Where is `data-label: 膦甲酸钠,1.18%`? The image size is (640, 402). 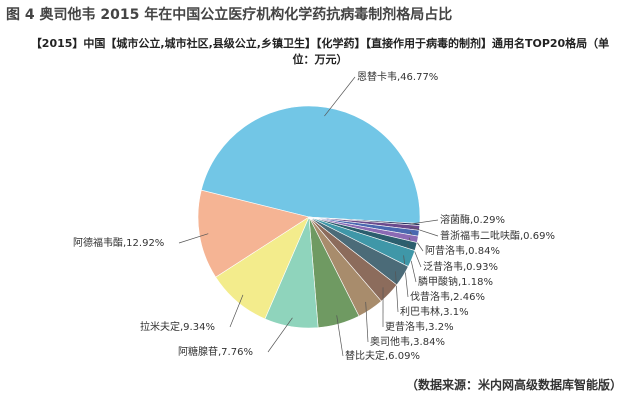 data-label: 膦甲酸钠,1.18% is located at coordinates (455, 281).